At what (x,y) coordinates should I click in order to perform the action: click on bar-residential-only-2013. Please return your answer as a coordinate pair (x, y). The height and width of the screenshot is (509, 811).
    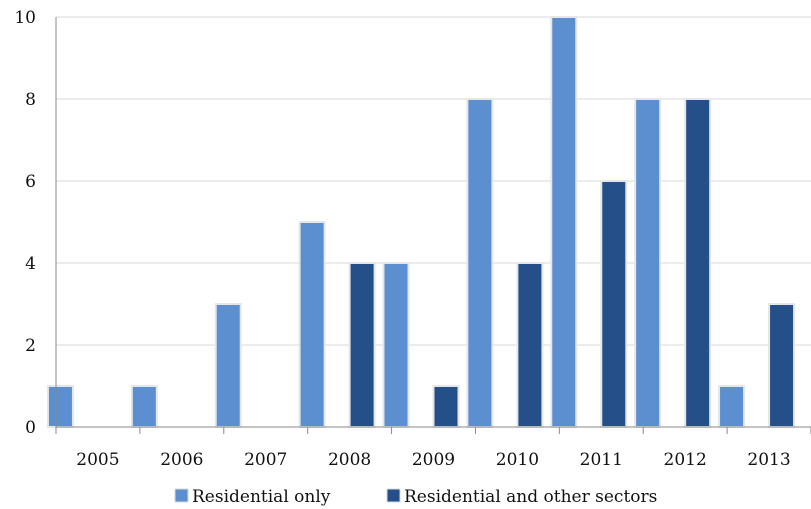
    Looking at the image, I should click on (732, 406).